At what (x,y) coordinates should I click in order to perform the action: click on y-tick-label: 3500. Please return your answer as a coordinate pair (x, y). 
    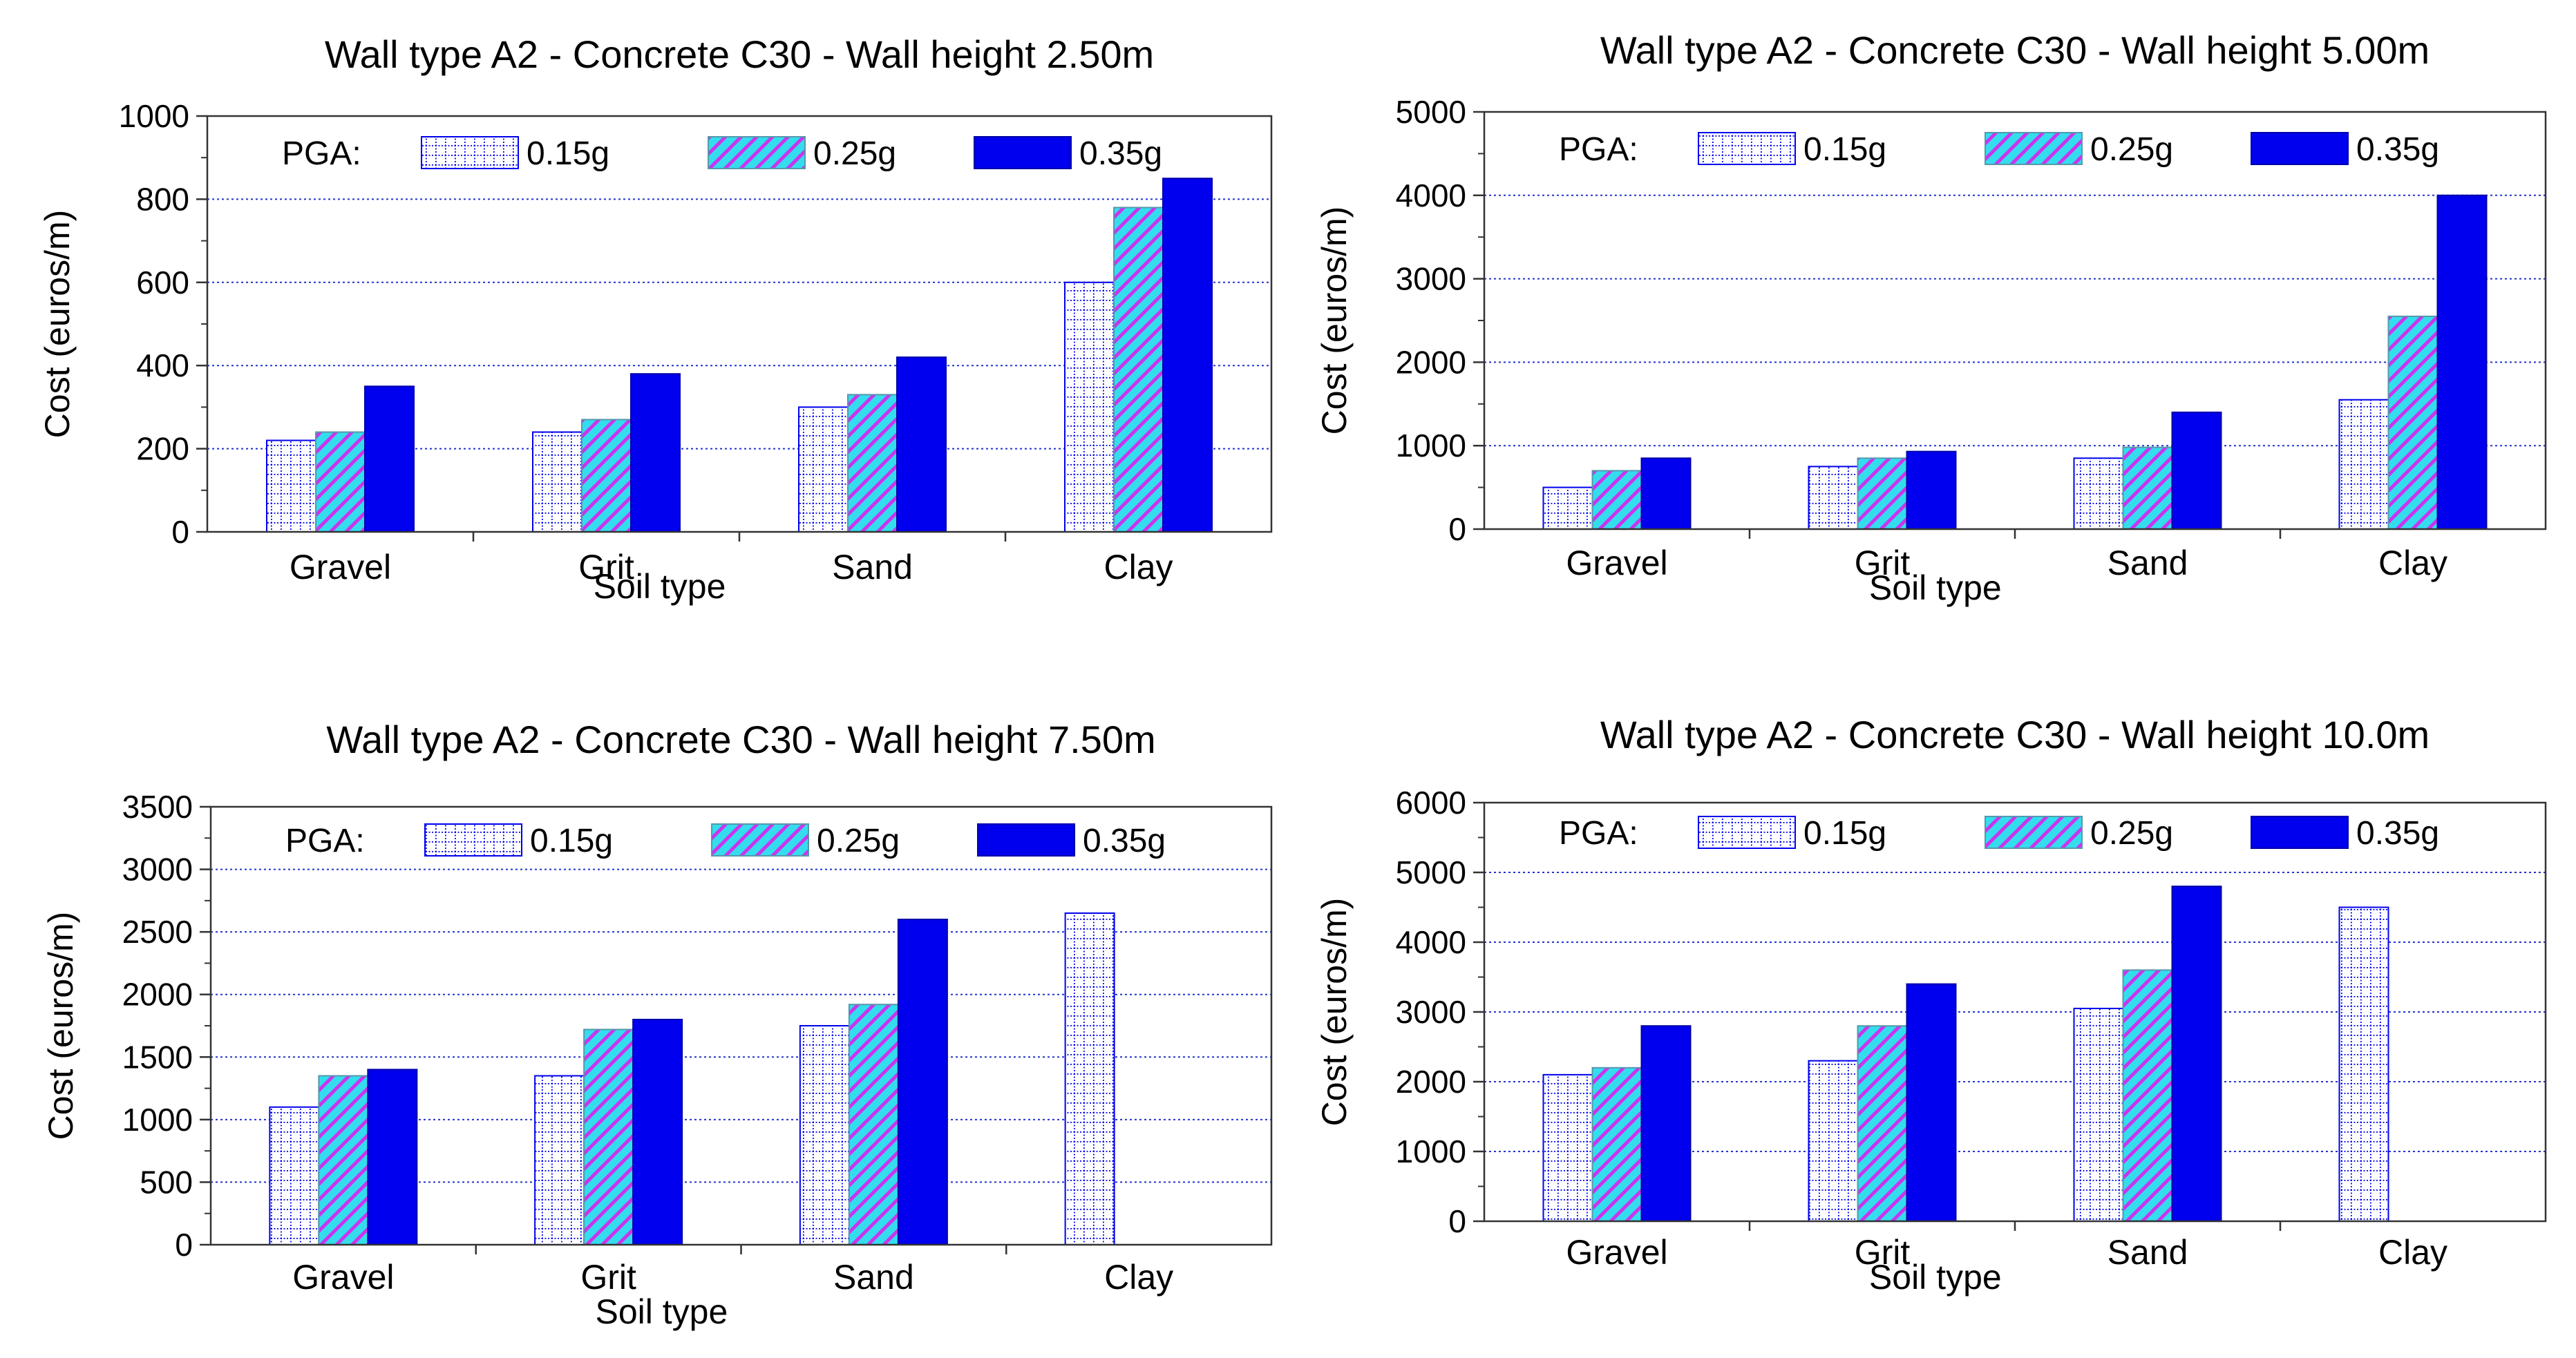
    Looking at the image, I should click on (157, 807).